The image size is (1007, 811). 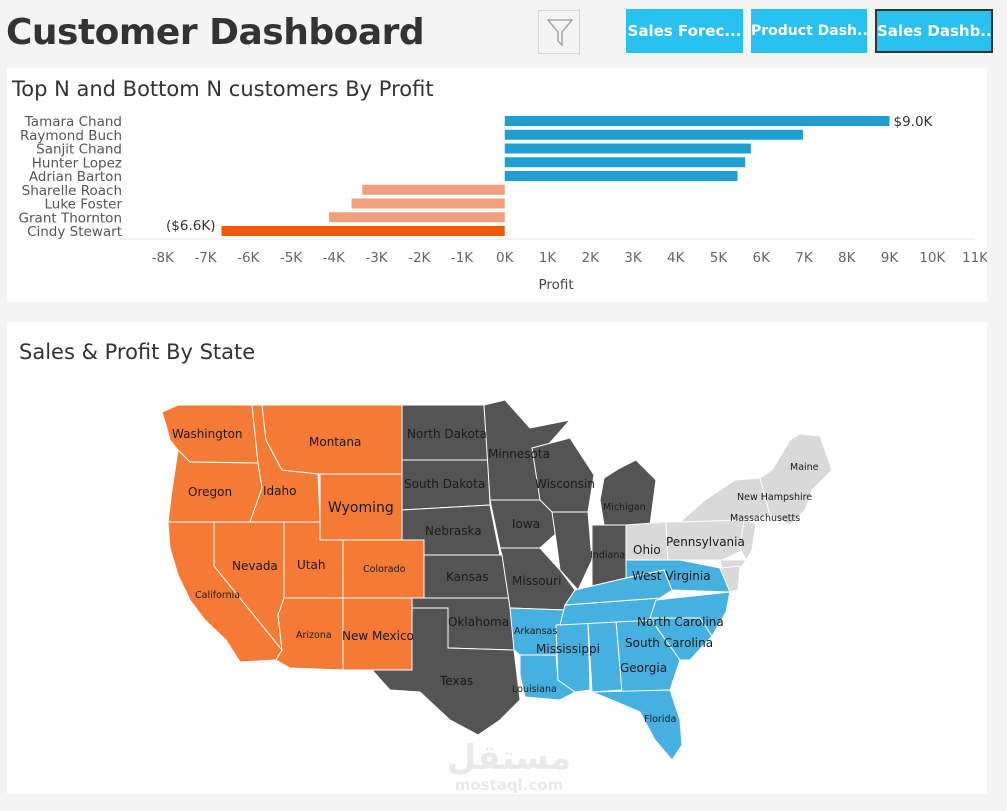 I want to click on customer-label: Sanjit Chand, so click(x=79, y=150).